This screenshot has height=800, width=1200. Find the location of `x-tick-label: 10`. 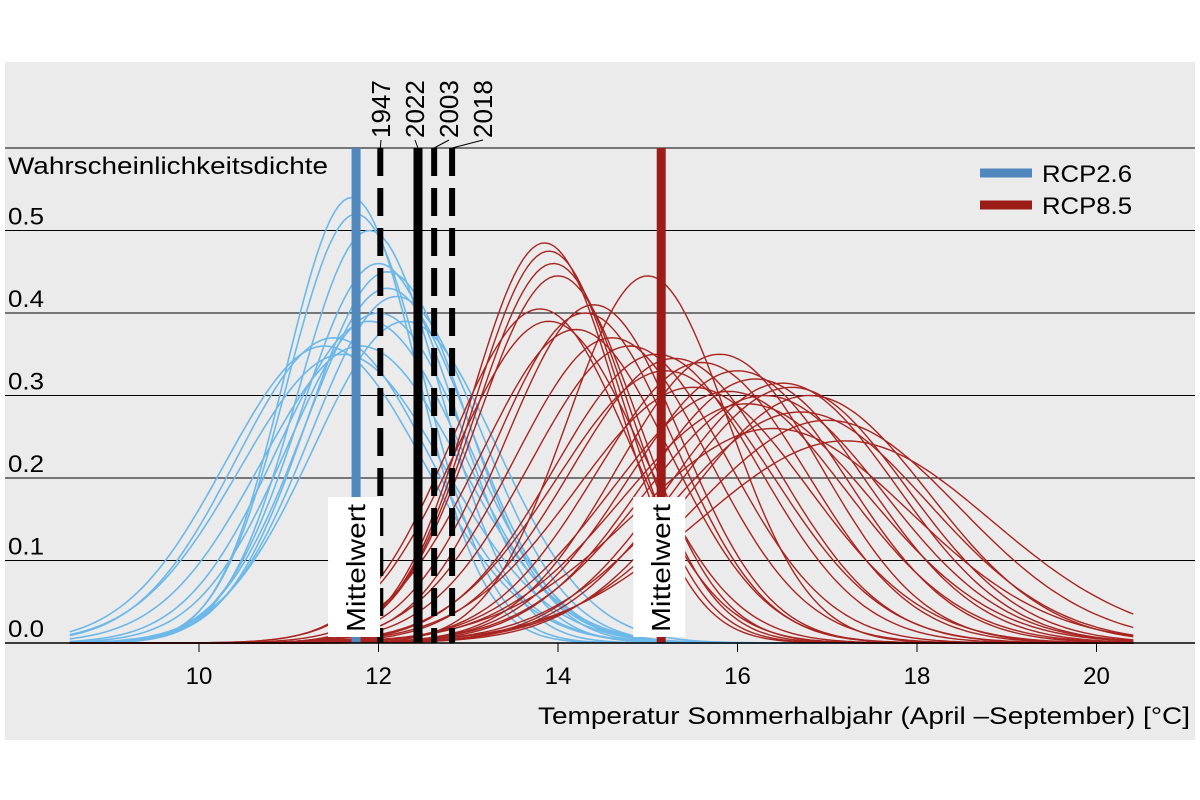

x-tick-label: 10 is located at coordinates (199, 676).